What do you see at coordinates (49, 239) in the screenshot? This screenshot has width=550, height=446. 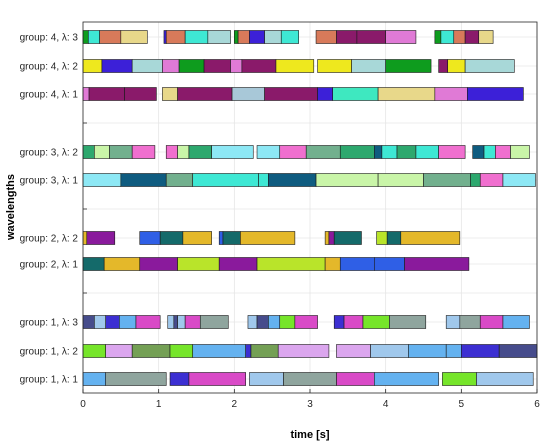 I see `y-tick-label: group: 2, λ: 2` at bounding box center [49, 239].